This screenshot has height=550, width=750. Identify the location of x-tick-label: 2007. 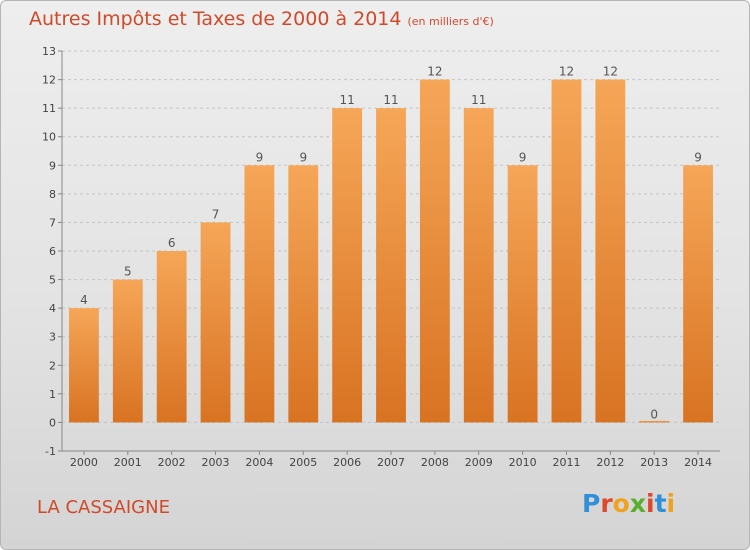
(391, 462).